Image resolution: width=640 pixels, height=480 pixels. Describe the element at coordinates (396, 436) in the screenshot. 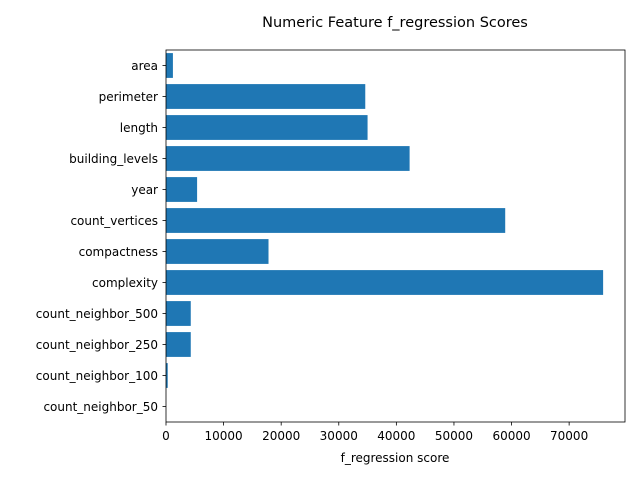

I see `x-tick-label-40000: 40000` at that location.